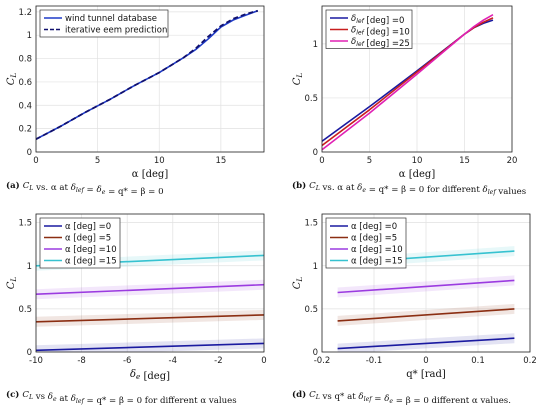  I want to click on x-tick-label: -8, so click(81, 361).